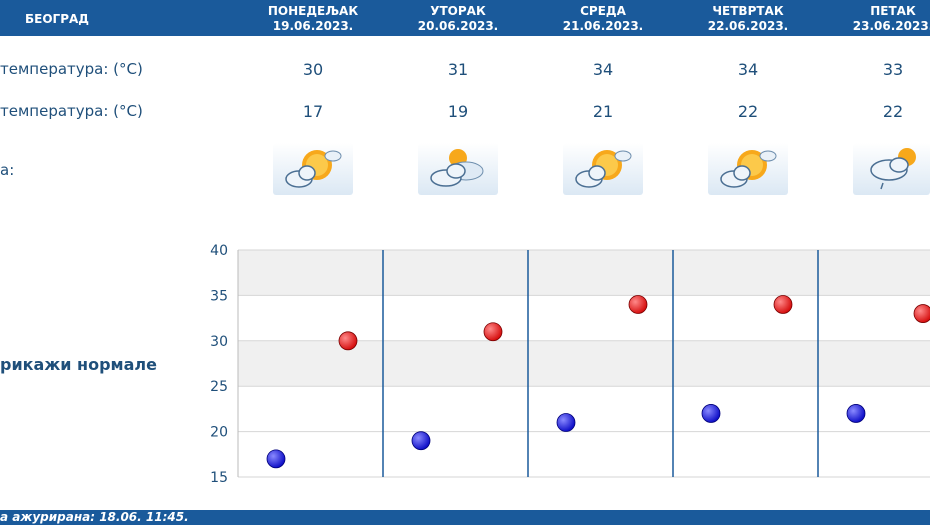  What do you see at coordinates (603, 18) in the screenshot?
I see `day-header-3: СРЕДА 21.06.2023.` at bounding box center [603, 18].